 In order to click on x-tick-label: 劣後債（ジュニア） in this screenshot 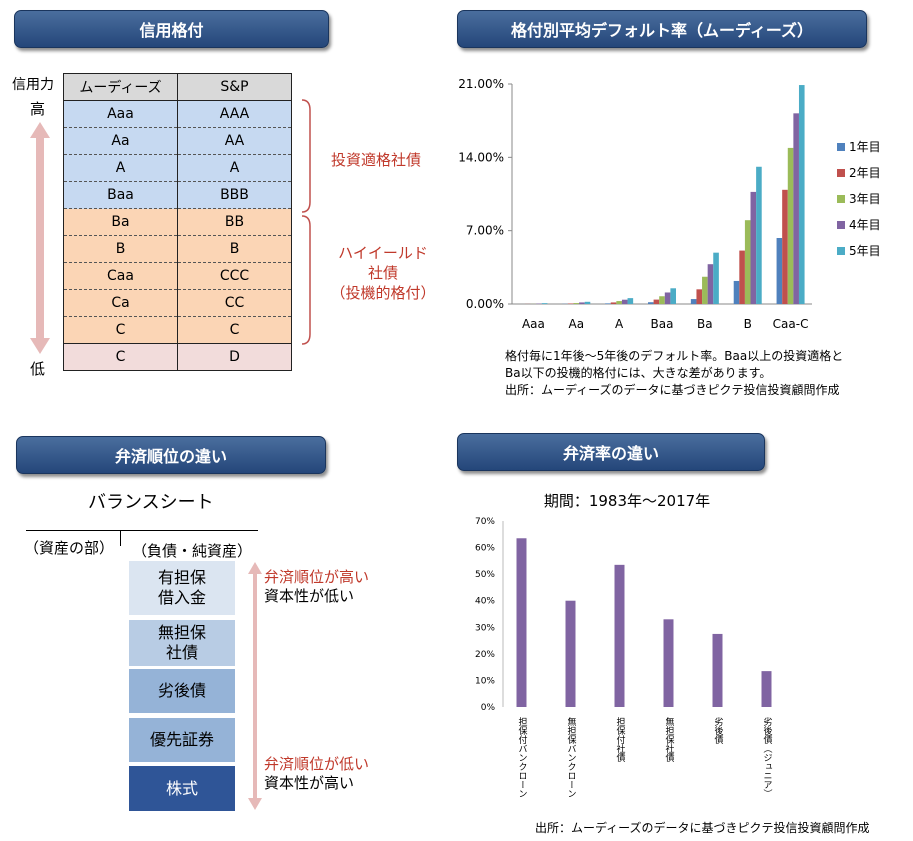, I will do `click(767, 757)`.